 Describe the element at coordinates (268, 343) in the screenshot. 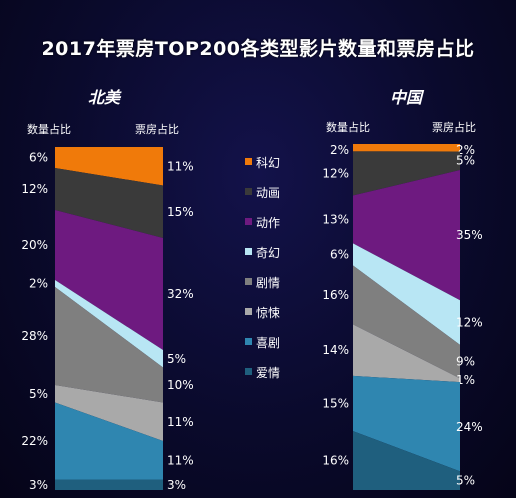

I see `legend-label: 喜剧` at that location.